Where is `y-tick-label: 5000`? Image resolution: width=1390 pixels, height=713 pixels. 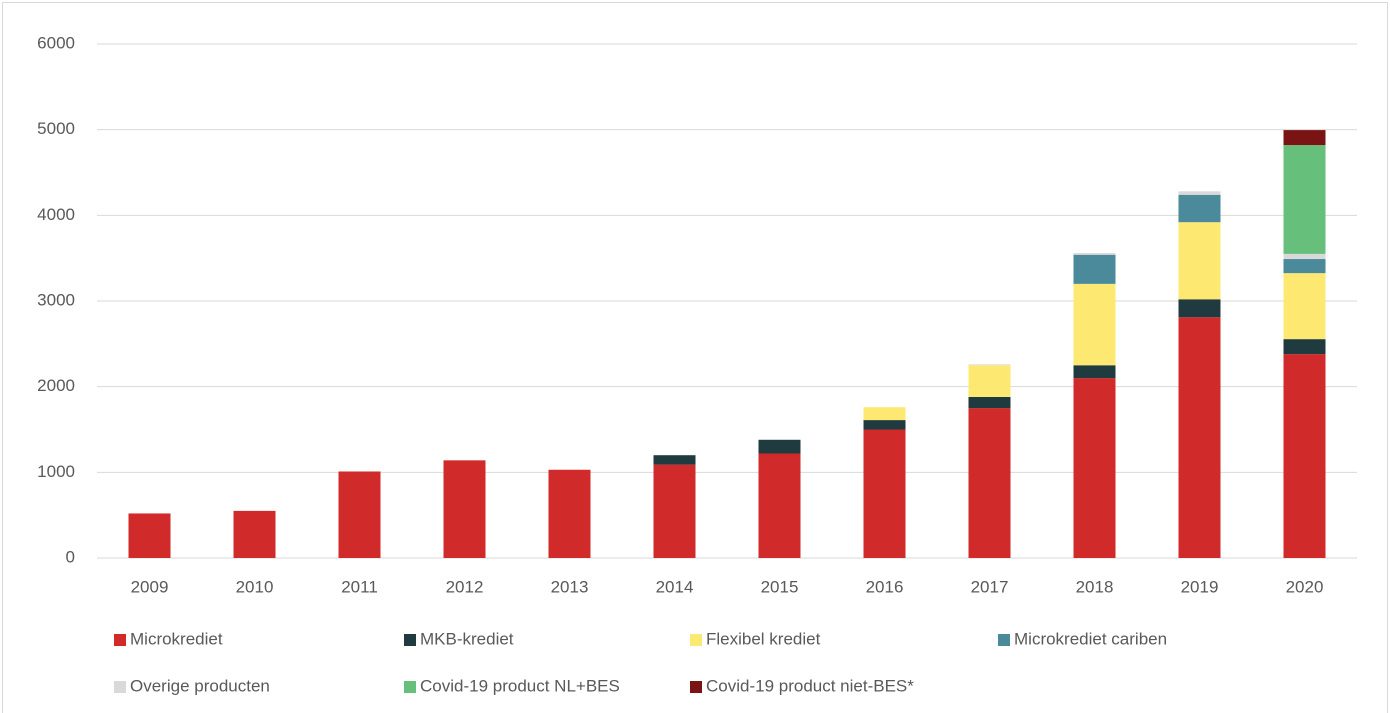 y-tick-label: 5000 is located at coordinates (56, 128).